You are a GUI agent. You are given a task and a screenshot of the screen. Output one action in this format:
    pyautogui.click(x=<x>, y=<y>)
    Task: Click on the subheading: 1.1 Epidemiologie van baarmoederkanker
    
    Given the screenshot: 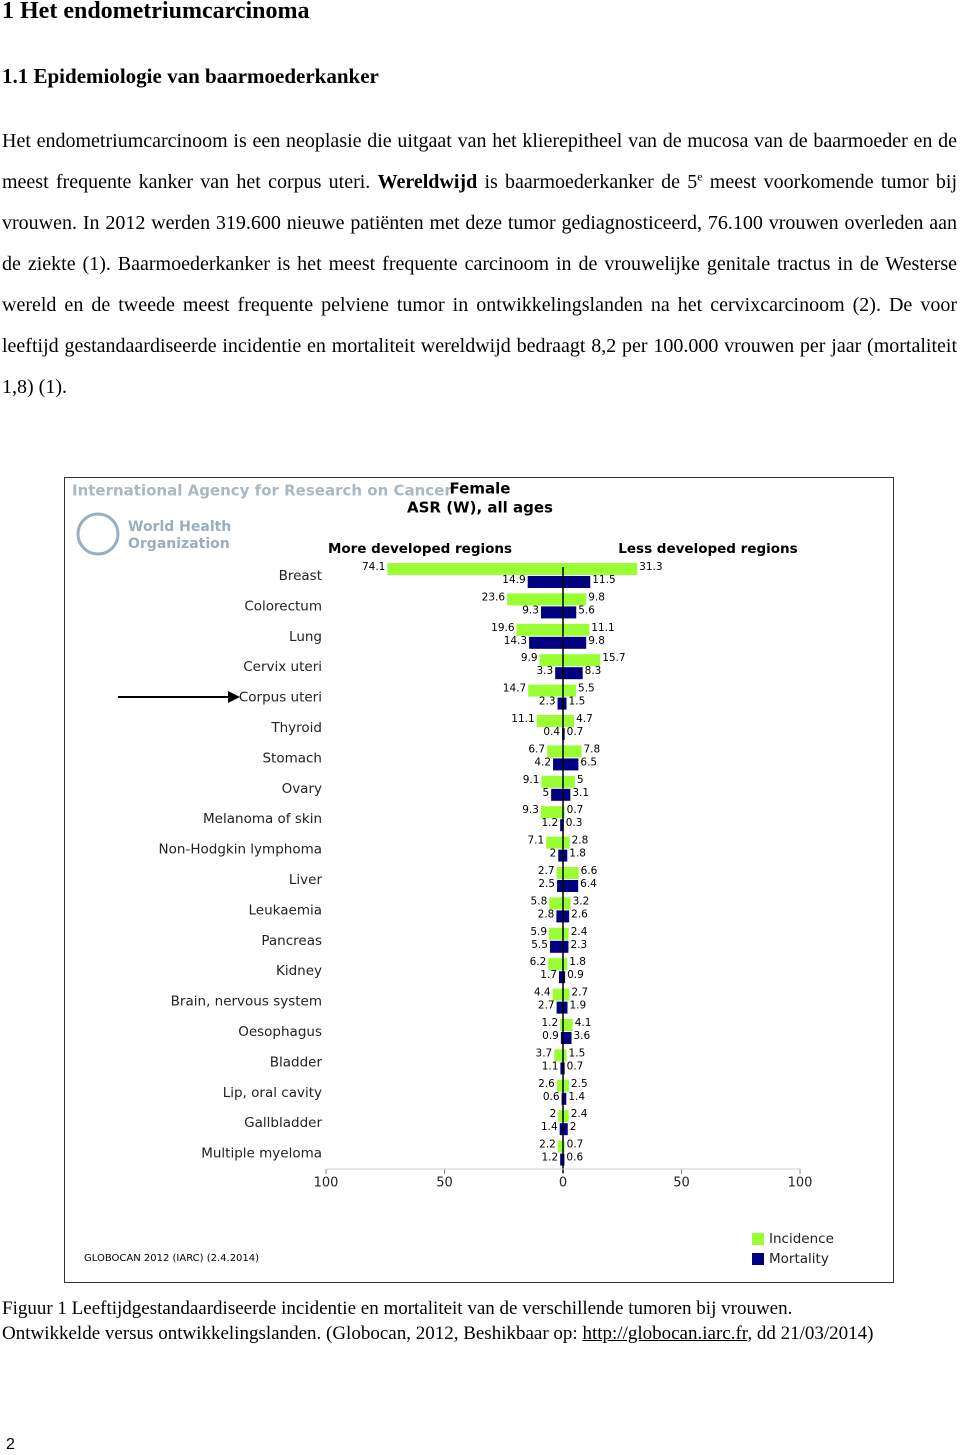 What is the action you would take?
    pyautogui.click(x=190, y=76)
    